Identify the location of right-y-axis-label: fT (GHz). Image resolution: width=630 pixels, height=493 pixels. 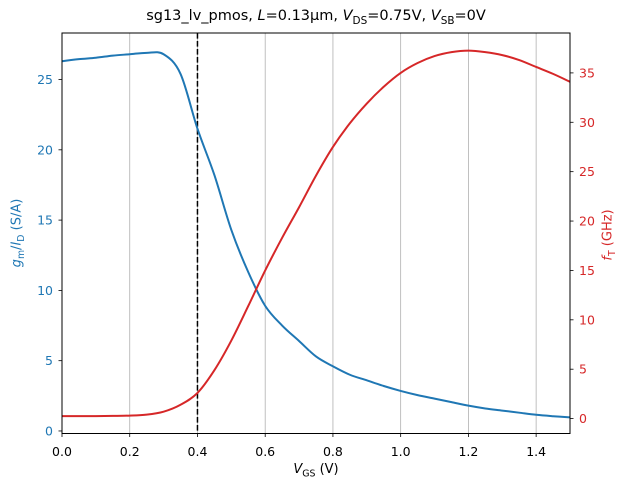
(609, 235).